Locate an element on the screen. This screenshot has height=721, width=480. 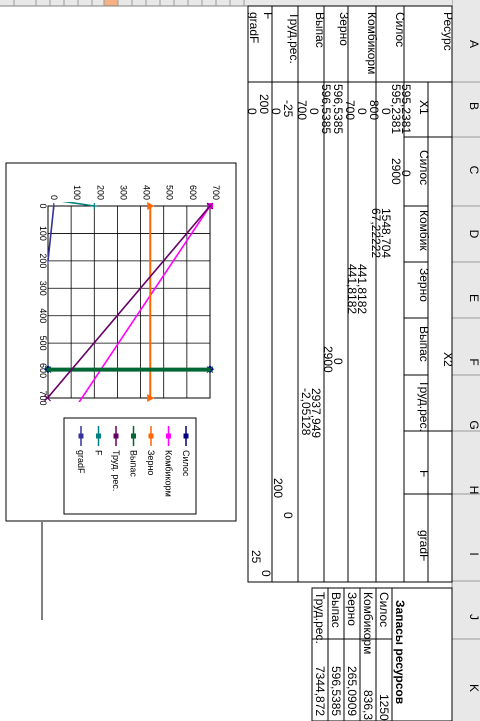
reserves-value-kombikorm: 836,3 is located at coordinates (368, 705).